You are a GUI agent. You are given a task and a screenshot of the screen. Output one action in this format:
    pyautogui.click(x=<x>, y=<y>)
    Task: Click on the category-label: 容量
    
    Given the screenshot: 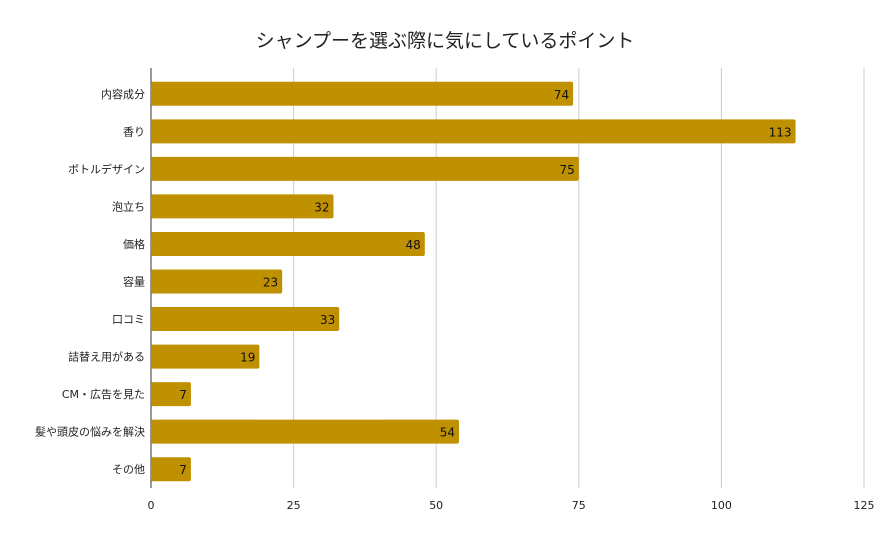 What is the action you would take?
    pyautogui.click(x=134, y=282)
    